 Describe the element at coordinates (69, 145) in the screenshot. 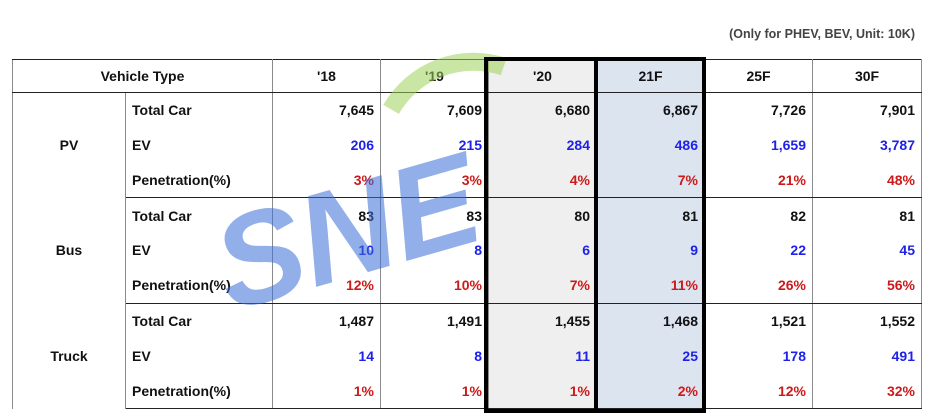

I see `vehicle-type-cell: PV` at that location.